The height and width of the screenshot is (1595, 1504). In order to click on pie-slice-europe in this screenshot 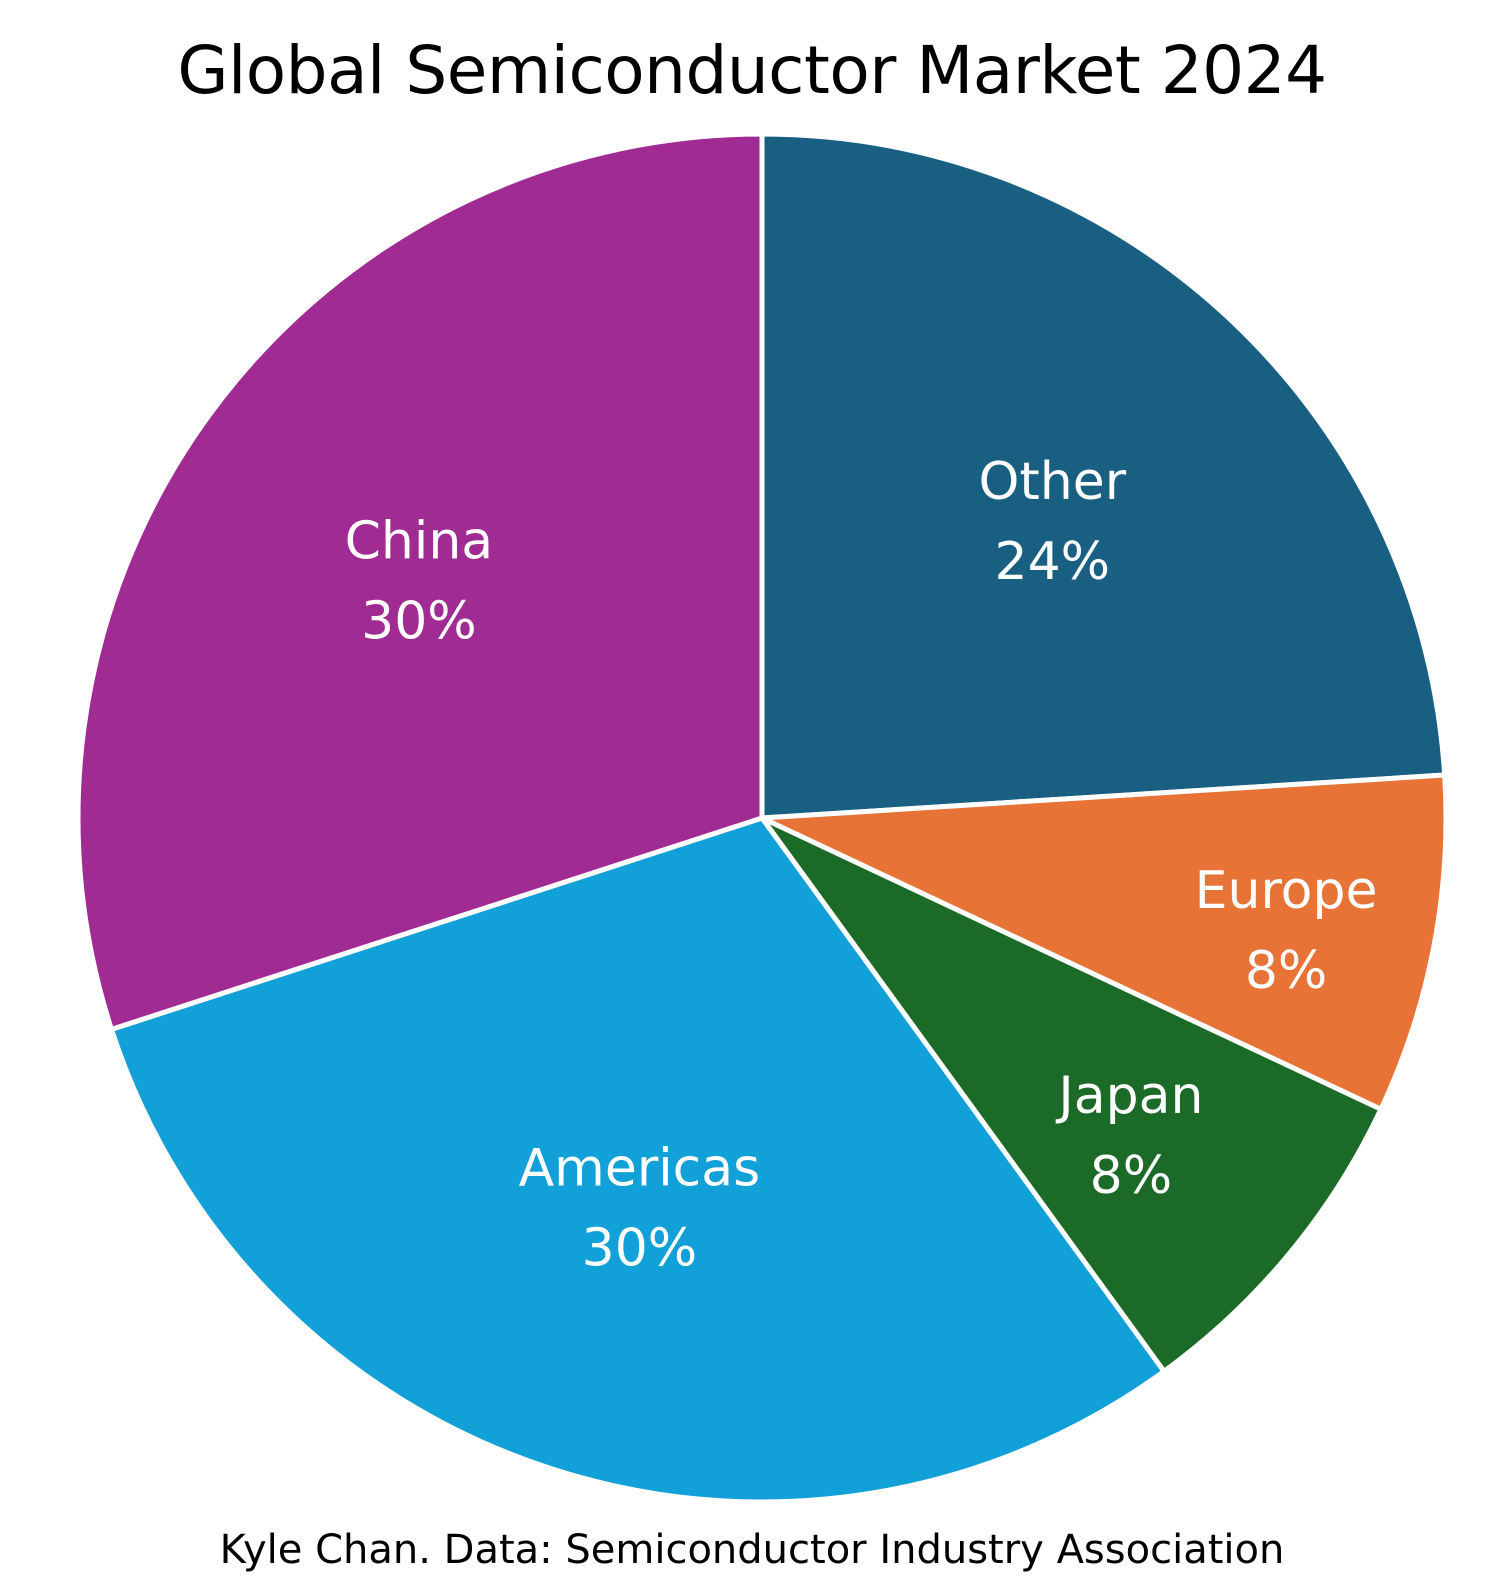, I will do `click(1104, 942)`.